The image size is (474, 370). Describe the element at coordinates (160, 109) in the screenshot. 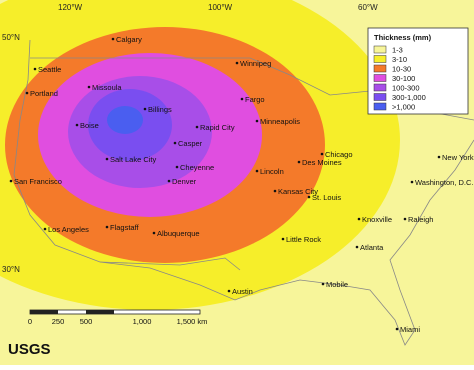

I see `city-label: Billings` at that location.